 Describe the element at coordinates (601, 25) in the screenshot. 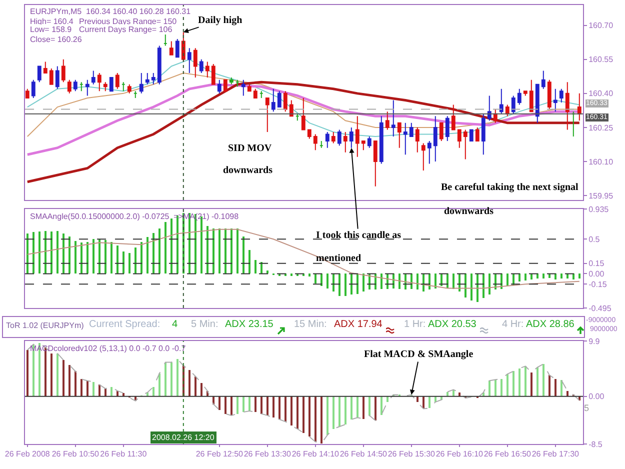

I see `y-tick-label: 160.70` at that location.